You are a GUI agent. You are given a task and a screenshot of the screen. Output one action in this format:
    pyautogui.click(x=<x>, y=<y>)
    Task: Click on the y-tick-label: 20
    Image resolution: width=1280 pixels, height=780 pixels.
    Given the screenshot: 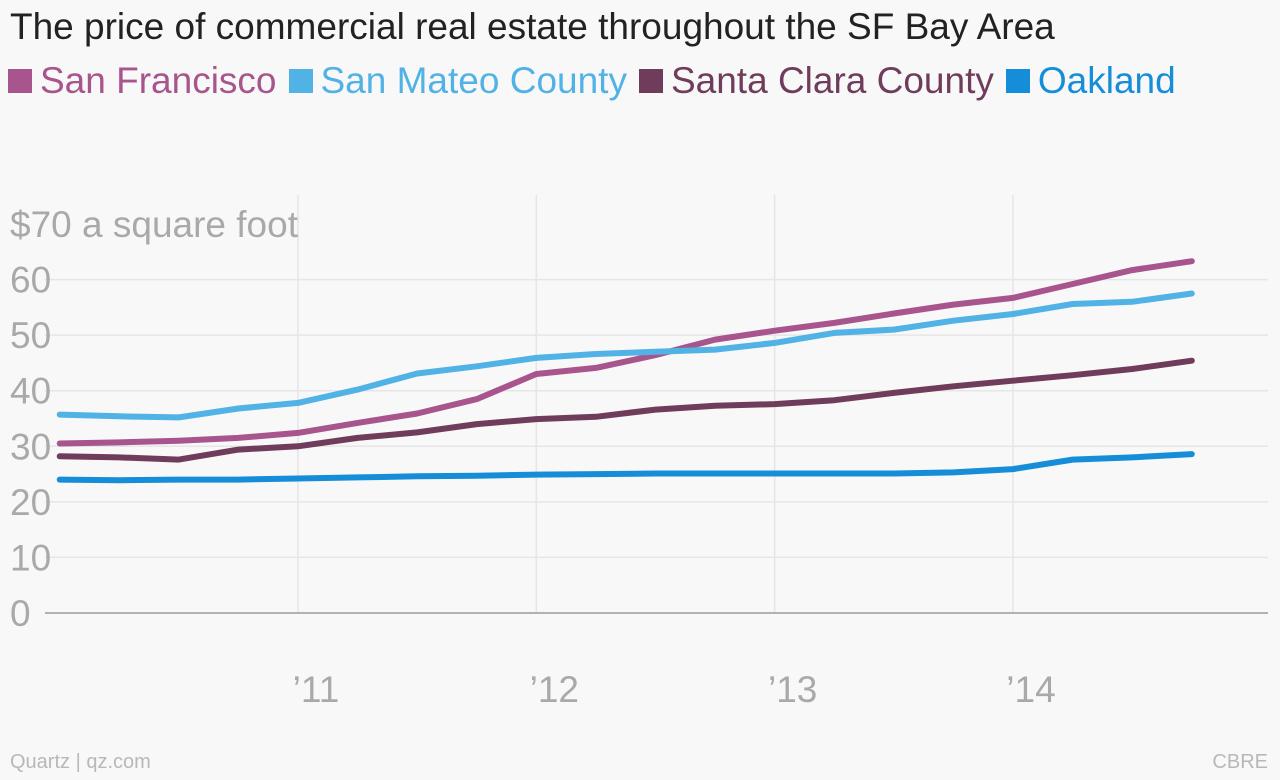 What is the action you would take?
    pyautogui.click(x=30, y=502)
    